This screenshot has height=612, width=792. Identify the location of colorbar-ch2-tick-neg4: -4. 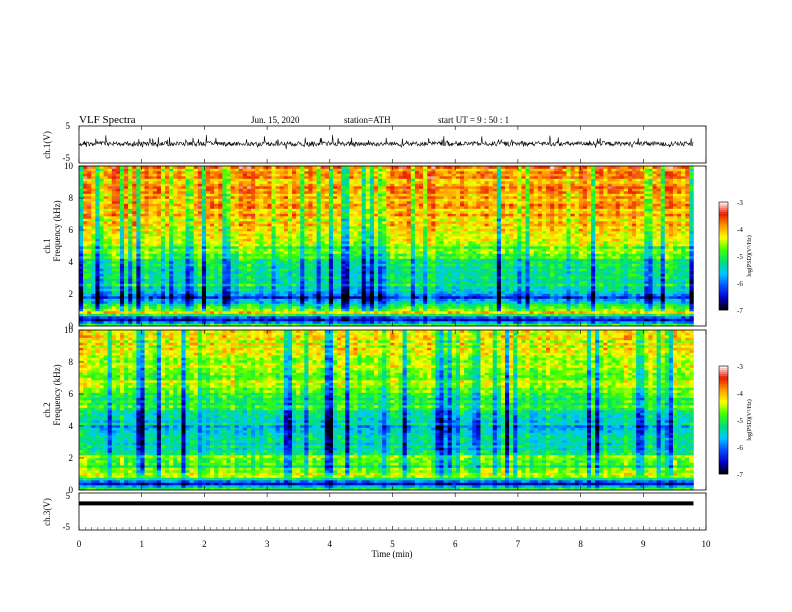
(740, 394).